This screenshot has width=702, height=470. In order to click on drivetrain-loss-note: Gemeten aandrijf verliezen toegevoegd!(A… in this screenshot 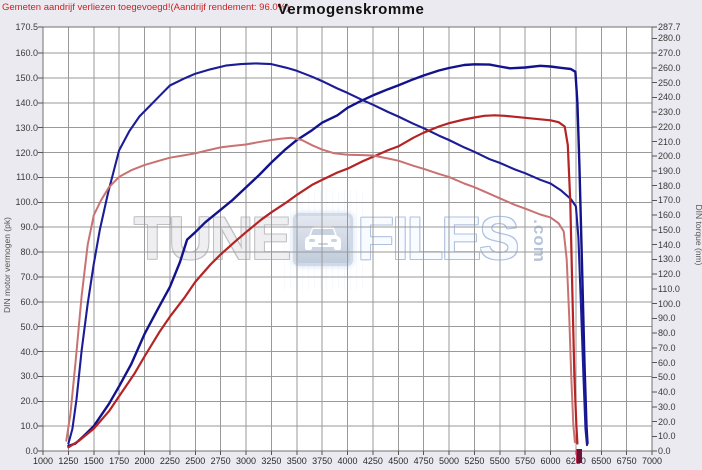, I will do `click(146, 7)`.